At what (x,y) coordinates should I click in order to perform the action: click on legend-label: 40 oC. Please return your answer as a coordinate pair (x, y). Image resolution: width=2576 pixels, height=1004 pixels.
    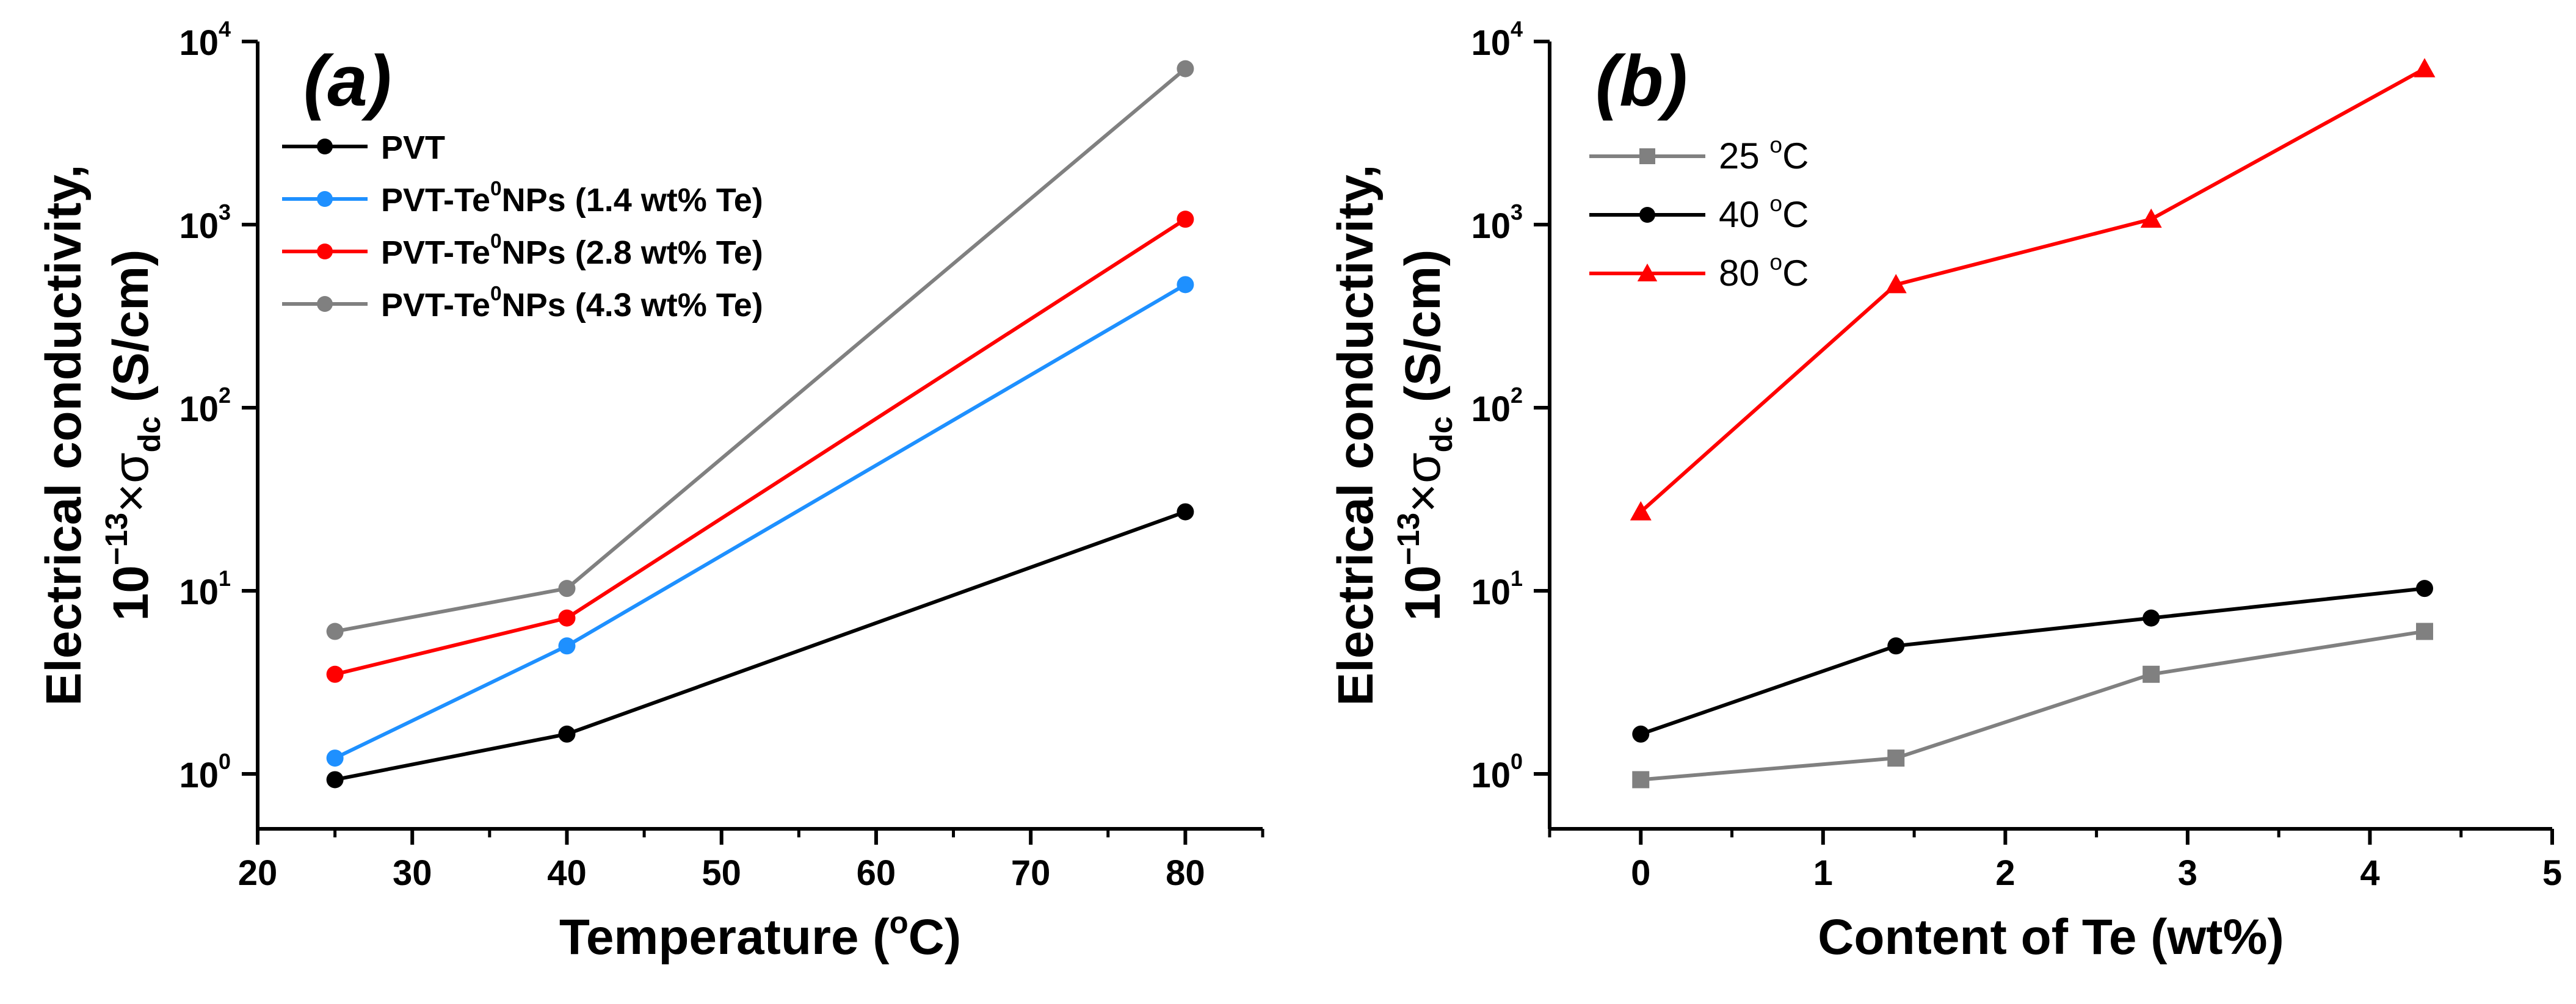
    Looking at the image, I should click on (1764, 212).